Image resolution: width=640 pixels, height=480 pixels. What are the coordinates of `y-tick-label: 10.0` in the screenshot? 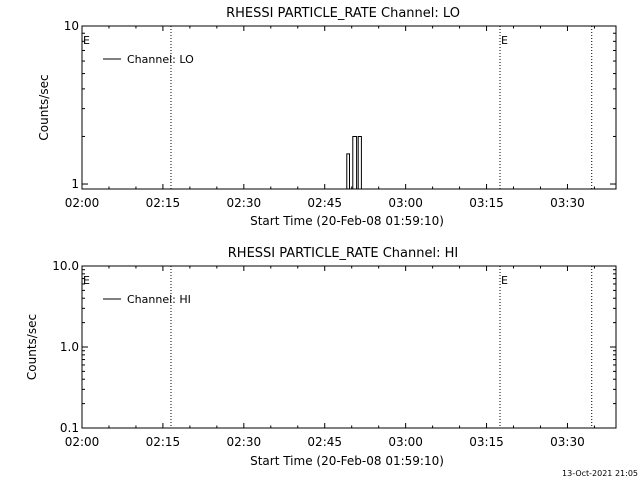 It's located at (65, 266).